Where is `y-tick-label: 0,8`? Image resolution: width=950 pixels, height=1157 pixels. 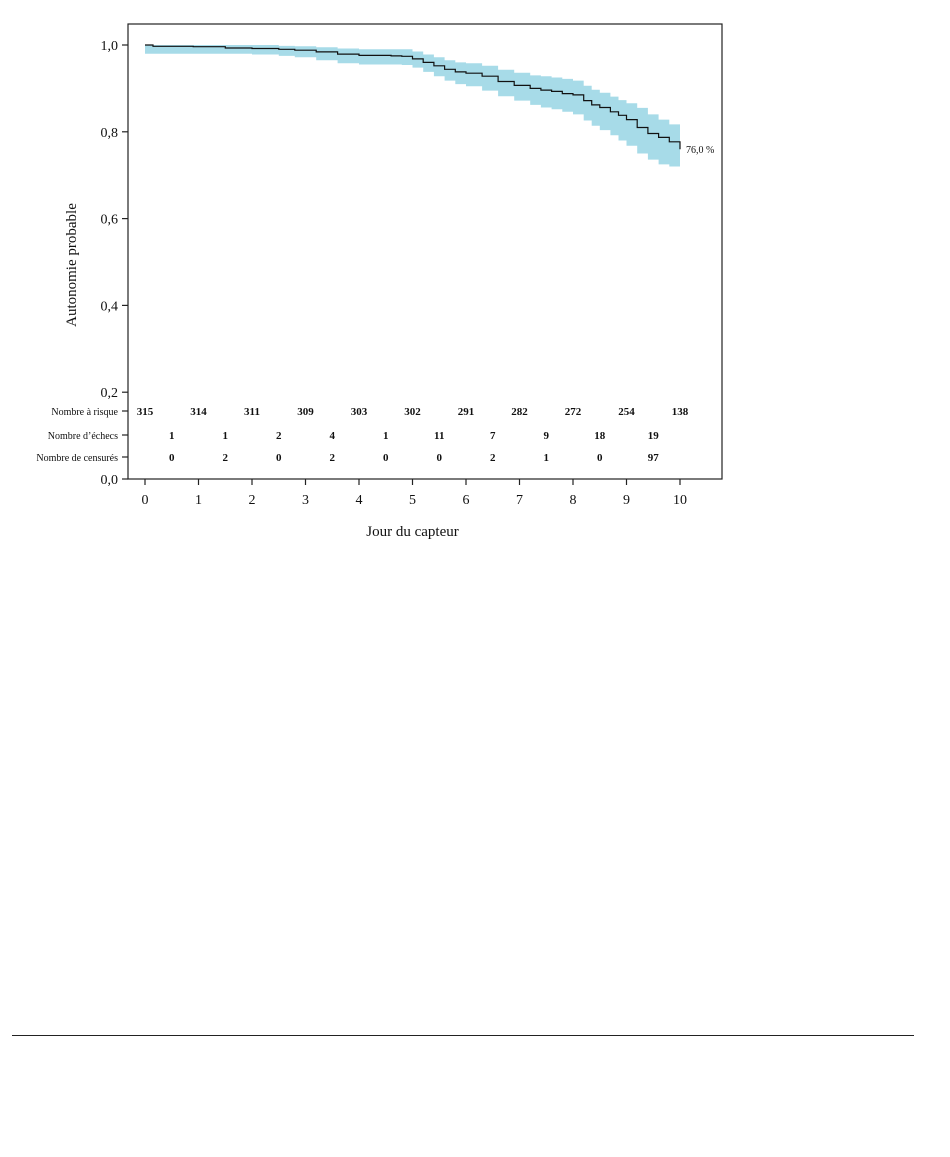
y-tick-label: 0,8 is located at coordinates (110, 133).